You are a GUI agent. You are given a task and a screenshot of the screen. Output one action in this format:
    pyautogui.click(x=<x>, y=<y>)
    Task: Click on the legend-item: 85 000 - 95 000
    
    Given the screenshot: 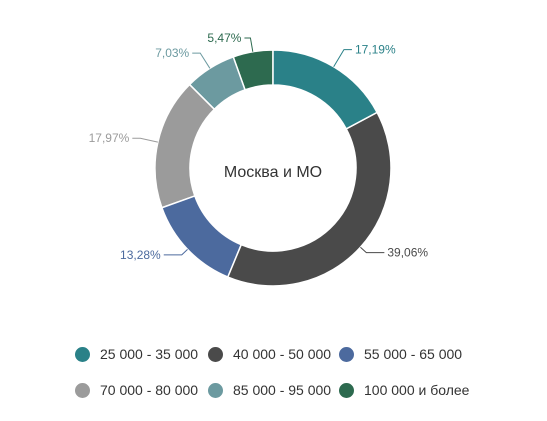 What is the action you would take?
    pyautogui.click(x=269, y=390)
    